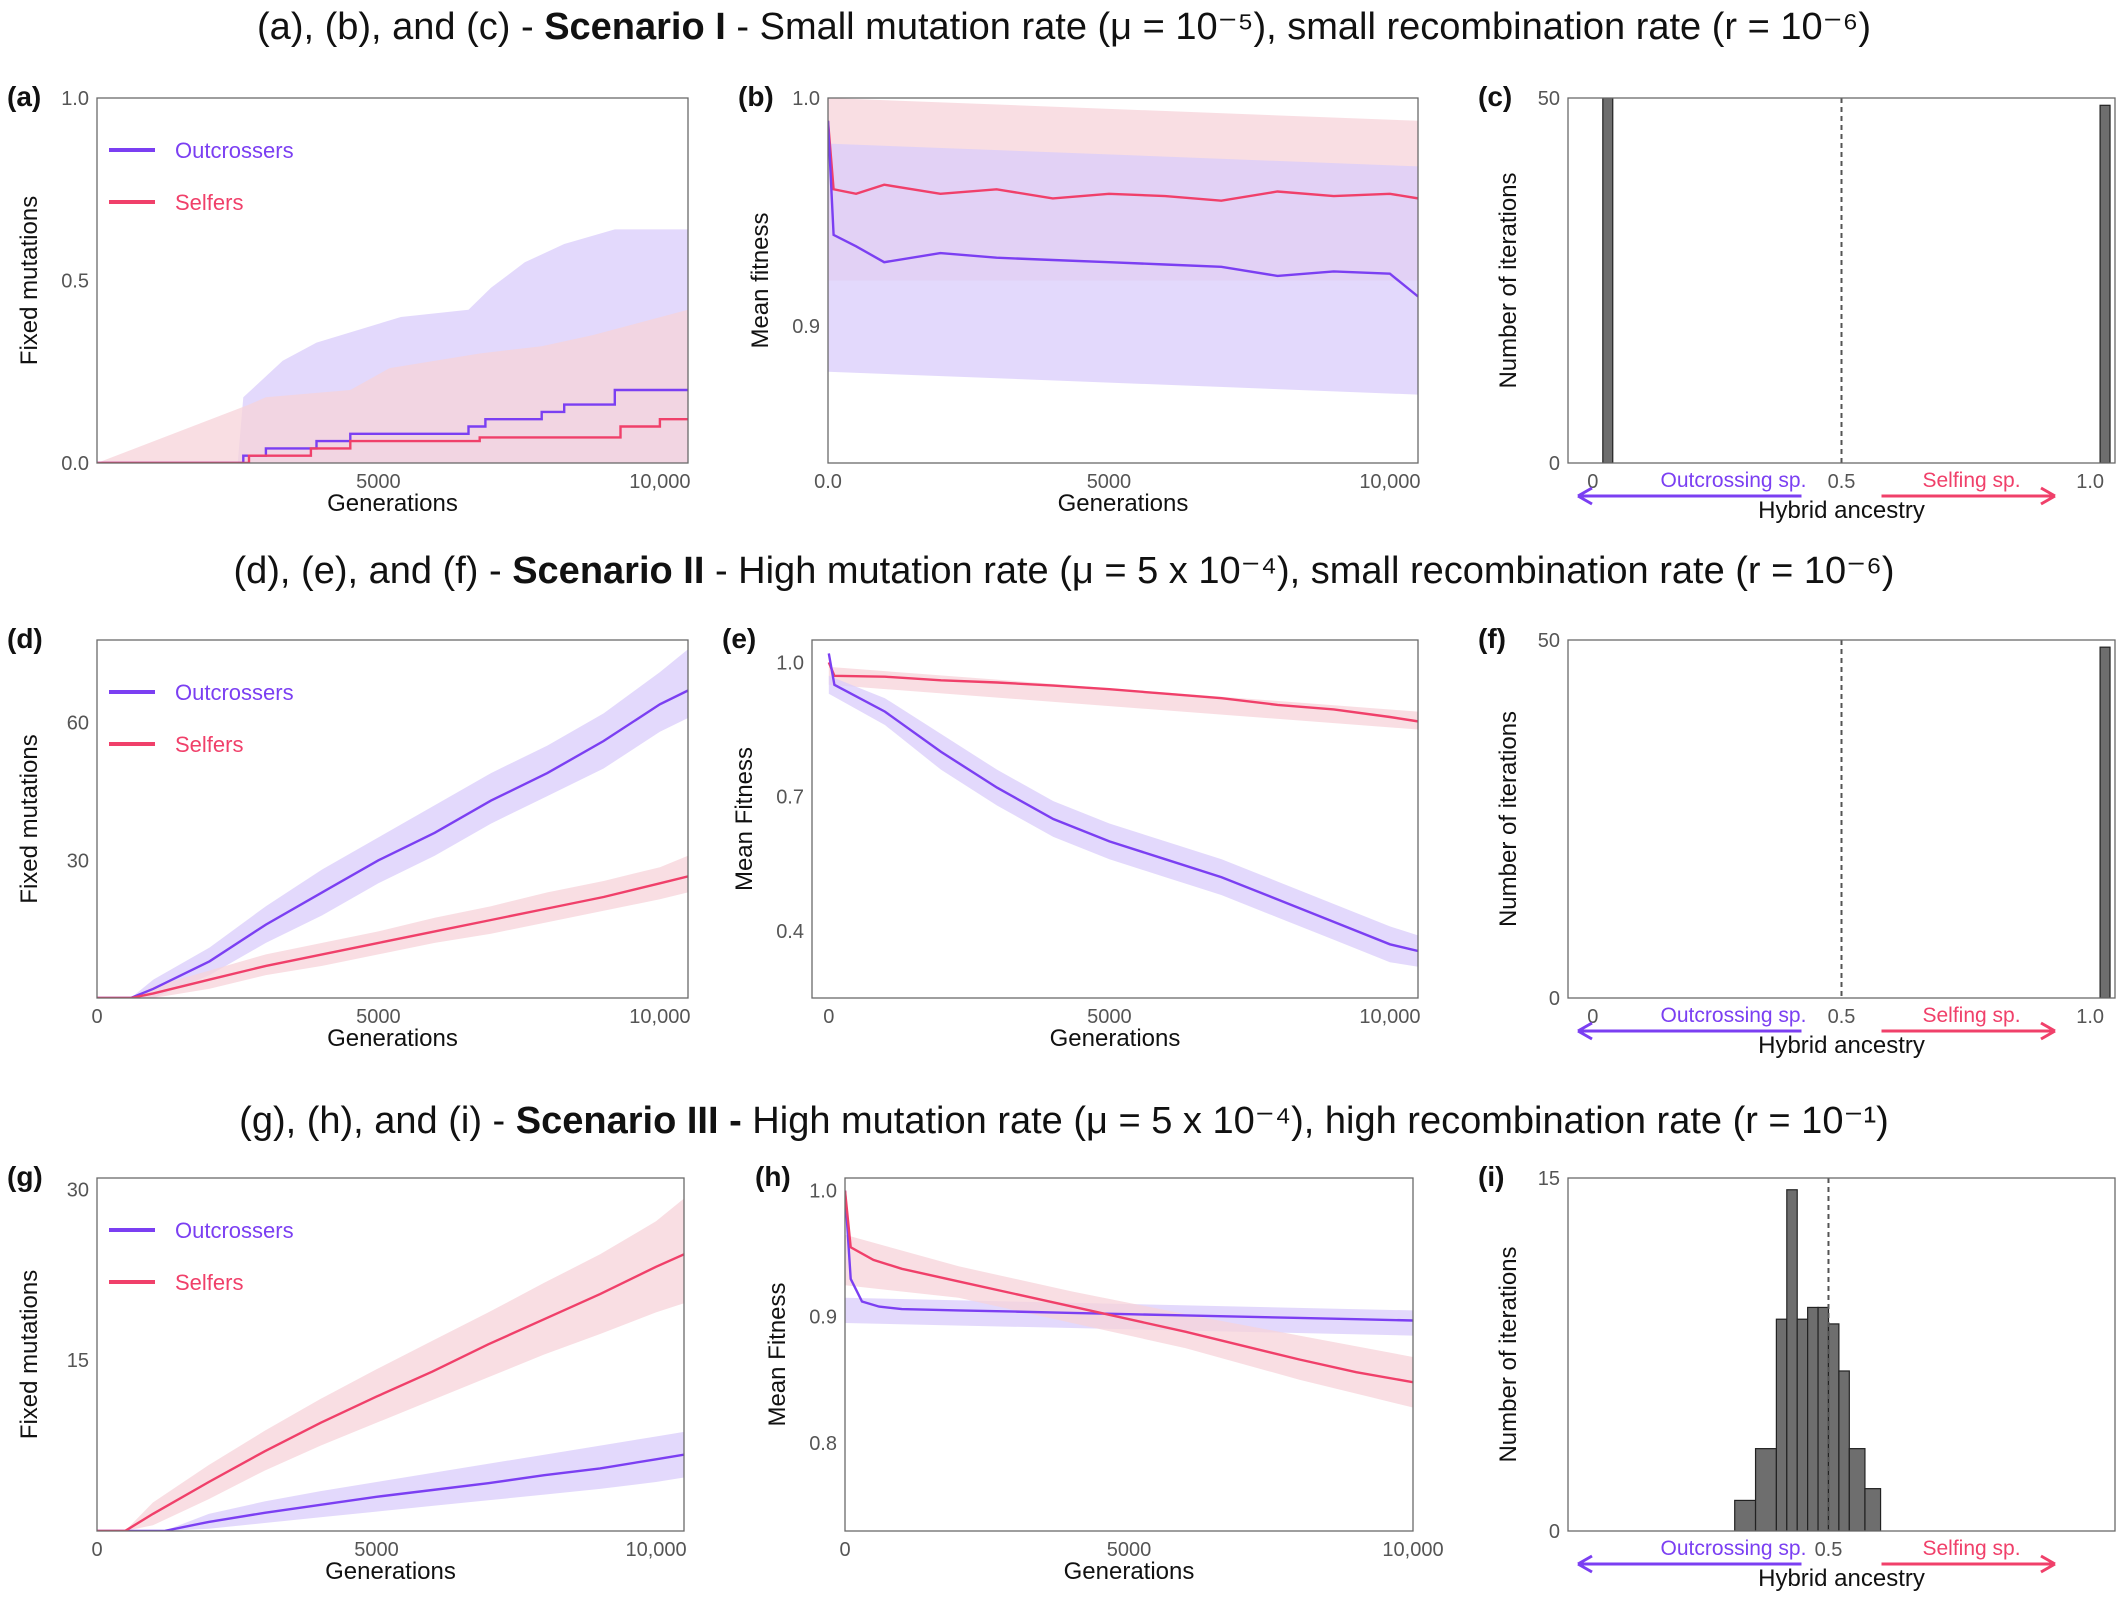 The image size is (2128, 1605). What do you see at coordinates (2090, 482) in the screenshot?
I see `x-tick-label: 1.0` at bounding box center [2090, 482].